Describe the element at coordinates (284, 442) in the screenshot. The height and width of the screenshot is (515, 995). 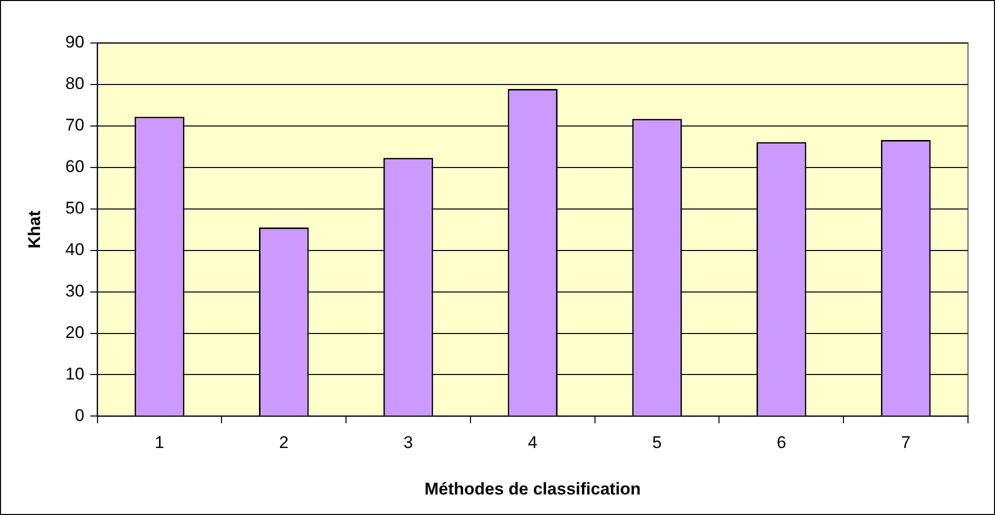
I see `x-tick-label: 2` at that location.